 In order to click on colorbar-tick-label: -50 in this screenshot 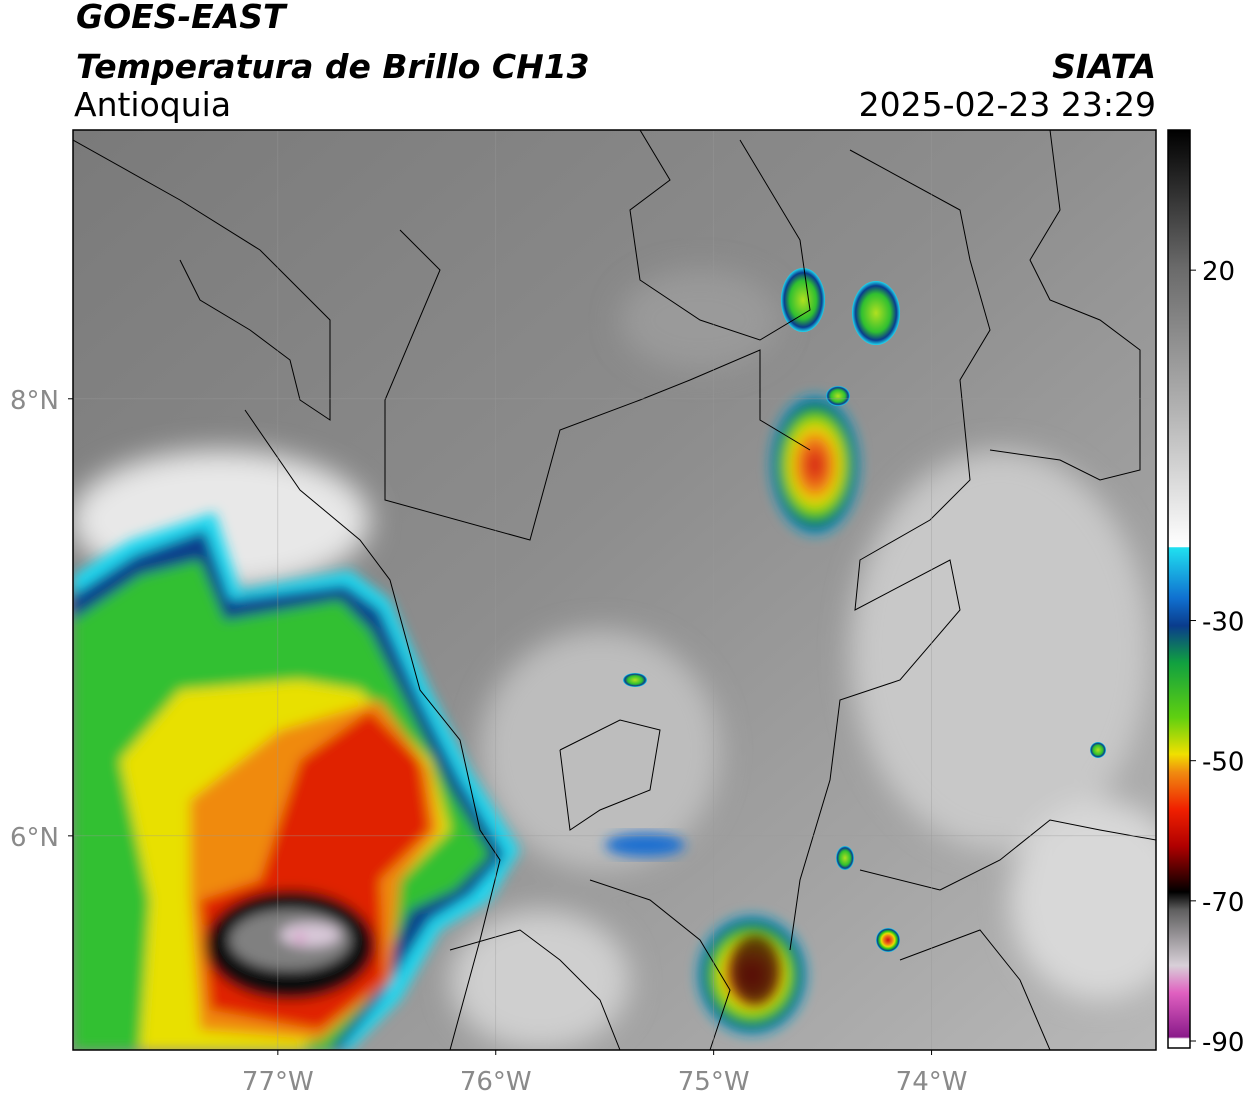, I will do `click(1223, 763)`.